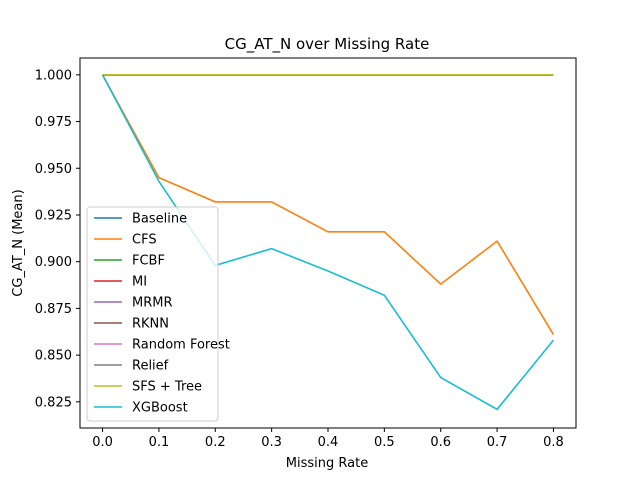  Describe the element at coordinates (53, 75) in the screenshot. I see `y-tick-label: 1.000` at that location.